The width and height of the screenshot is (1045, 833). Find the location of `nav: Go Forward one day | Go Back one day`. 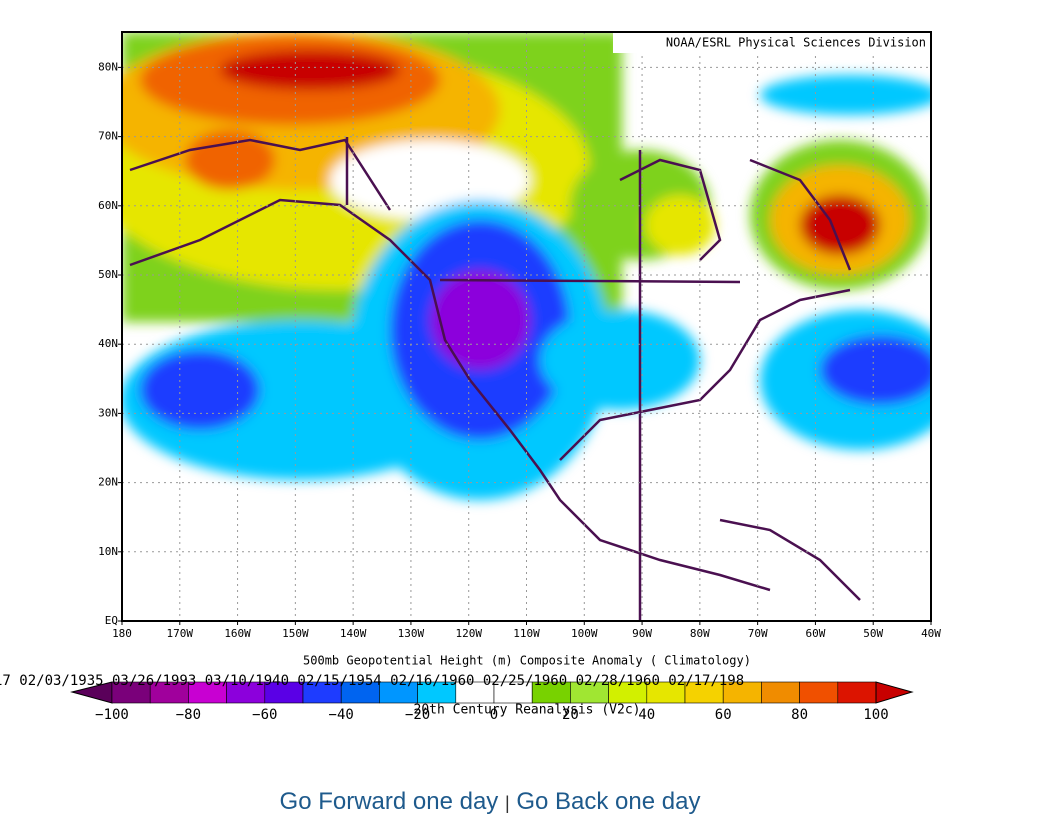

nav: Go Forward one day | Go Back one day is located at coordinates (490, 802).